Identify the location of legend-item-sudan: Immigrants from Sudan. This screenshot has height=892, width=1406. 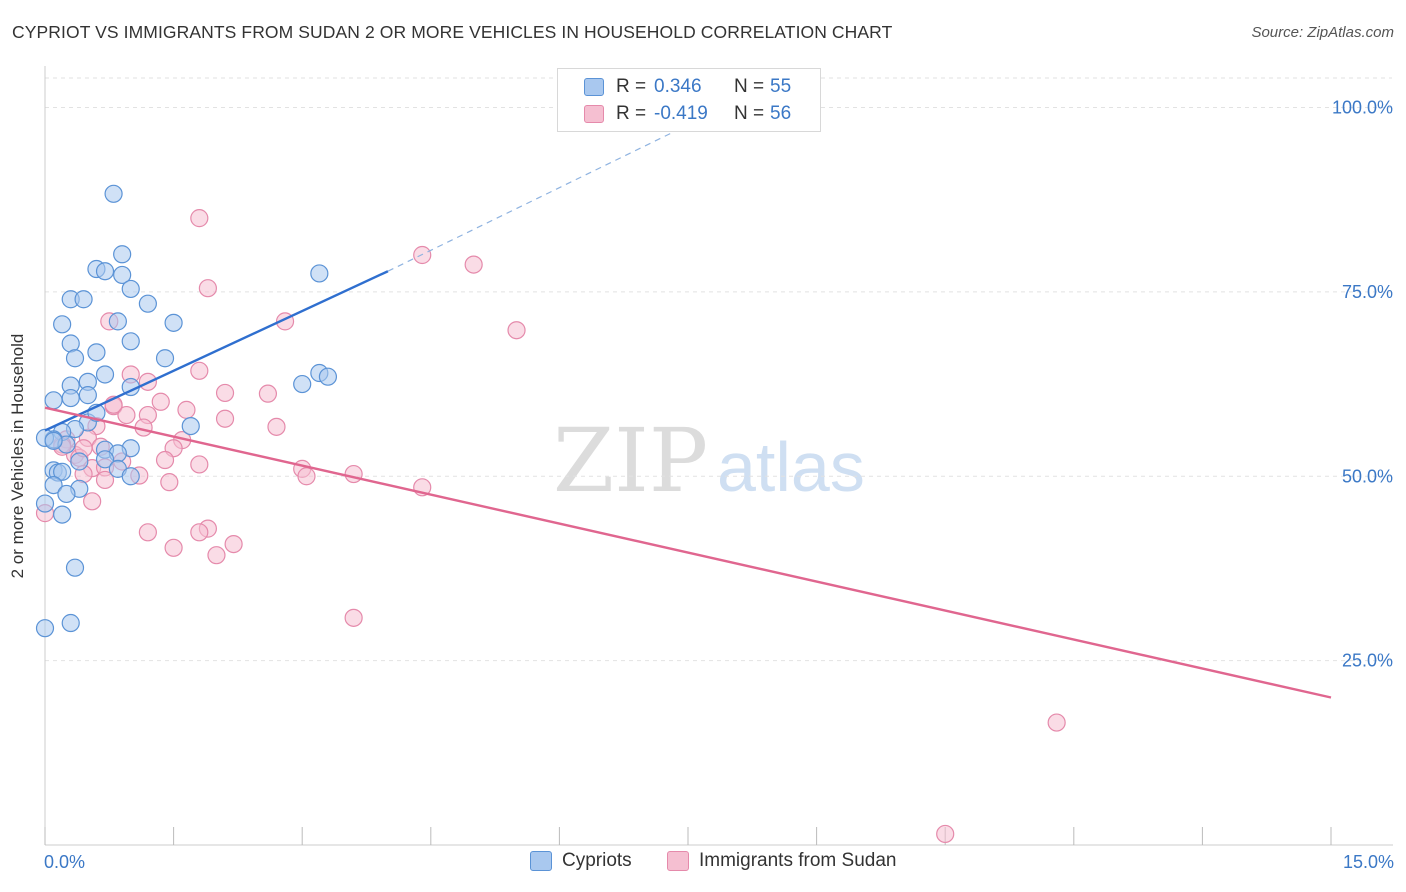
(781, 861).